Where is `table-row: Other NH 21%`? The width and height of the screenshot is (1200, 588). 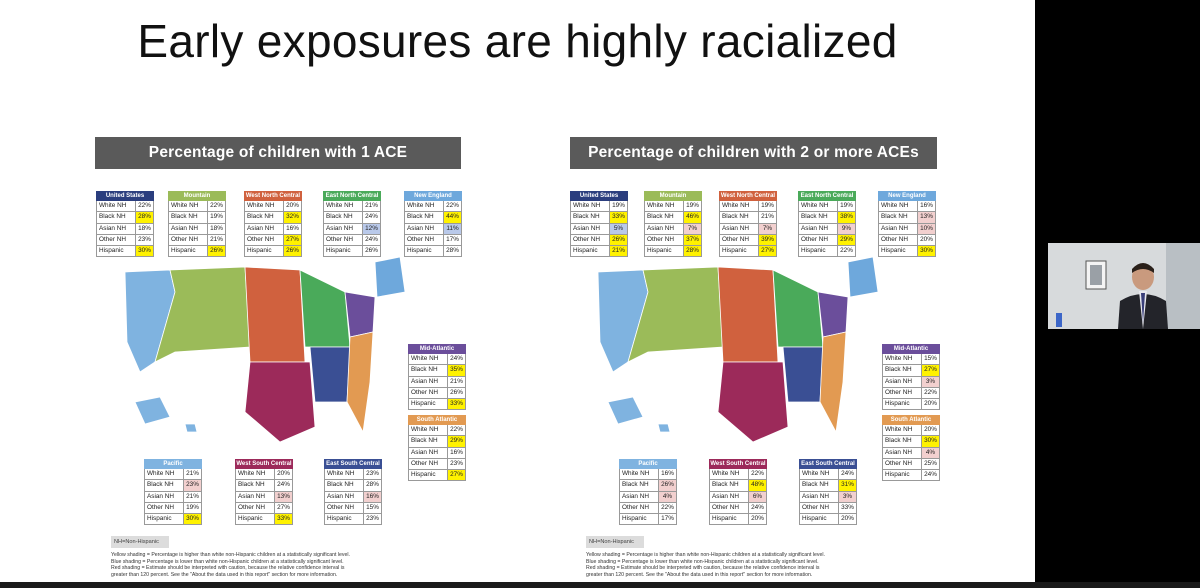 table-row: Other NH 21% is located at coordinates (197, 240).